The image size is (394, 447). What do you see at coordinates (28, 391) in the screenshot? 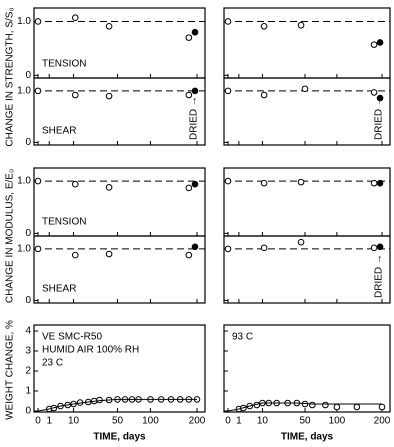
I see `y-tick-label: 1` at bounding box center [28, 391].